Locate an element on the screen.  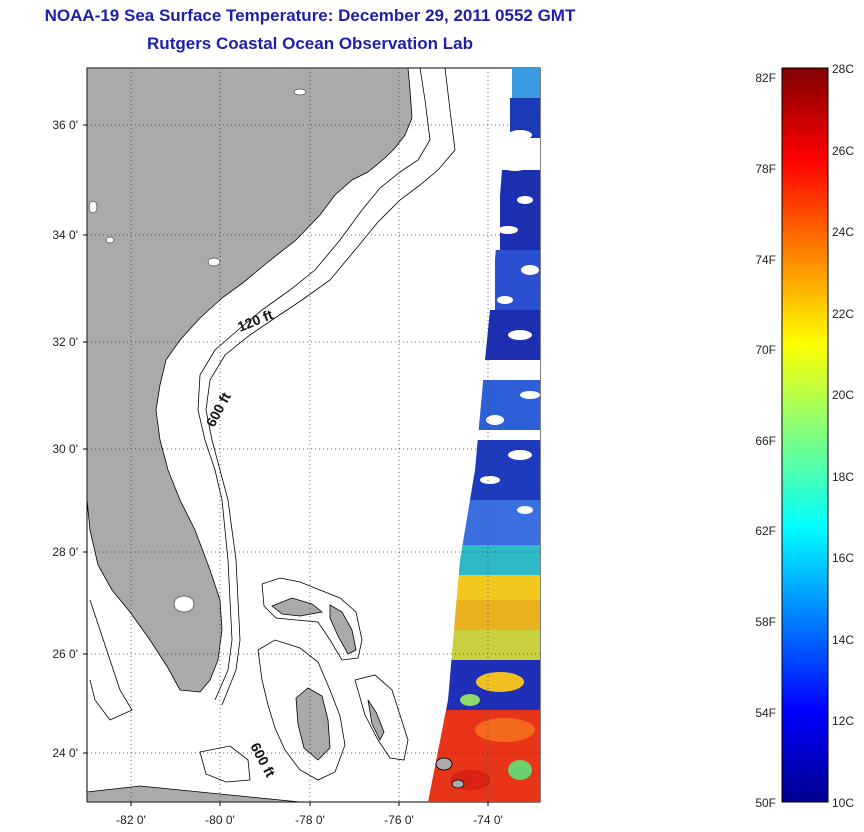
cb-f-label: 62F is located at coordinates (765, 531).